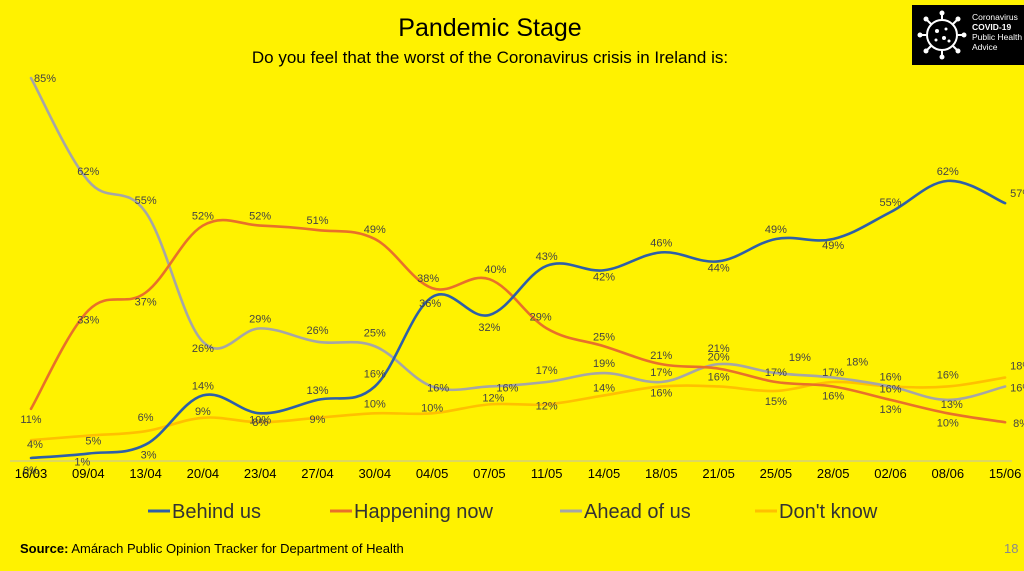  Describe the element at coordinates (93, 442) in the screenshot. I see `data-label: 5%` at that location.